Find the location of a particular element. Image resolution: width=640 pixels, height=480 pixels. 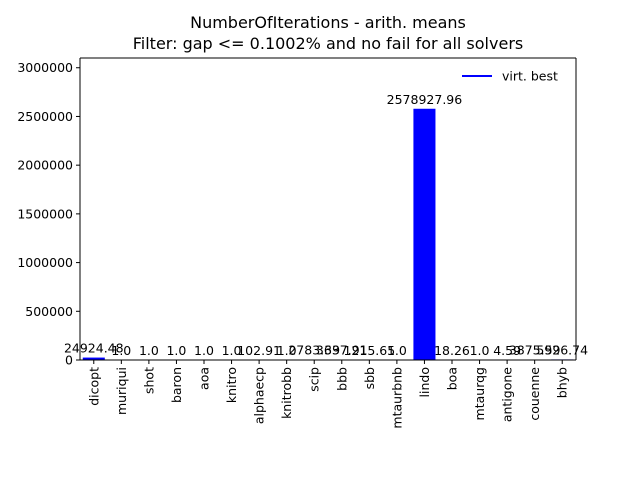

data-label-knitro: 1.0 is located at coordinates (232, 350).